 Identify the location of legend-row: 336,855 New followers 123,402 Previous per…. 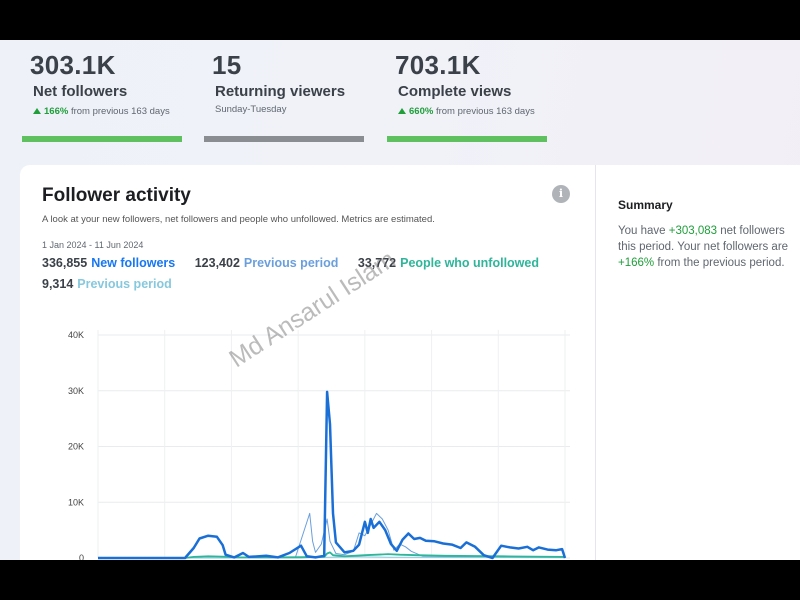
(290, 263).